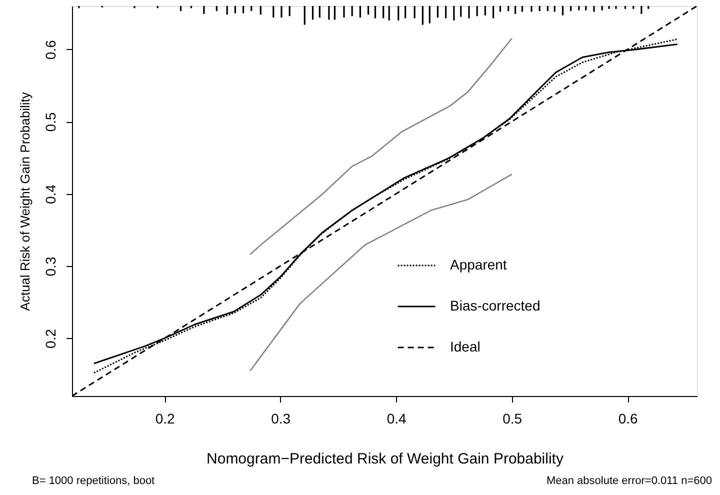 This screenshot has height=495, width=720. Describe the element at coordinates (50, 122) in the screenshot. I see `y-tick-label: 0.5` at that location.